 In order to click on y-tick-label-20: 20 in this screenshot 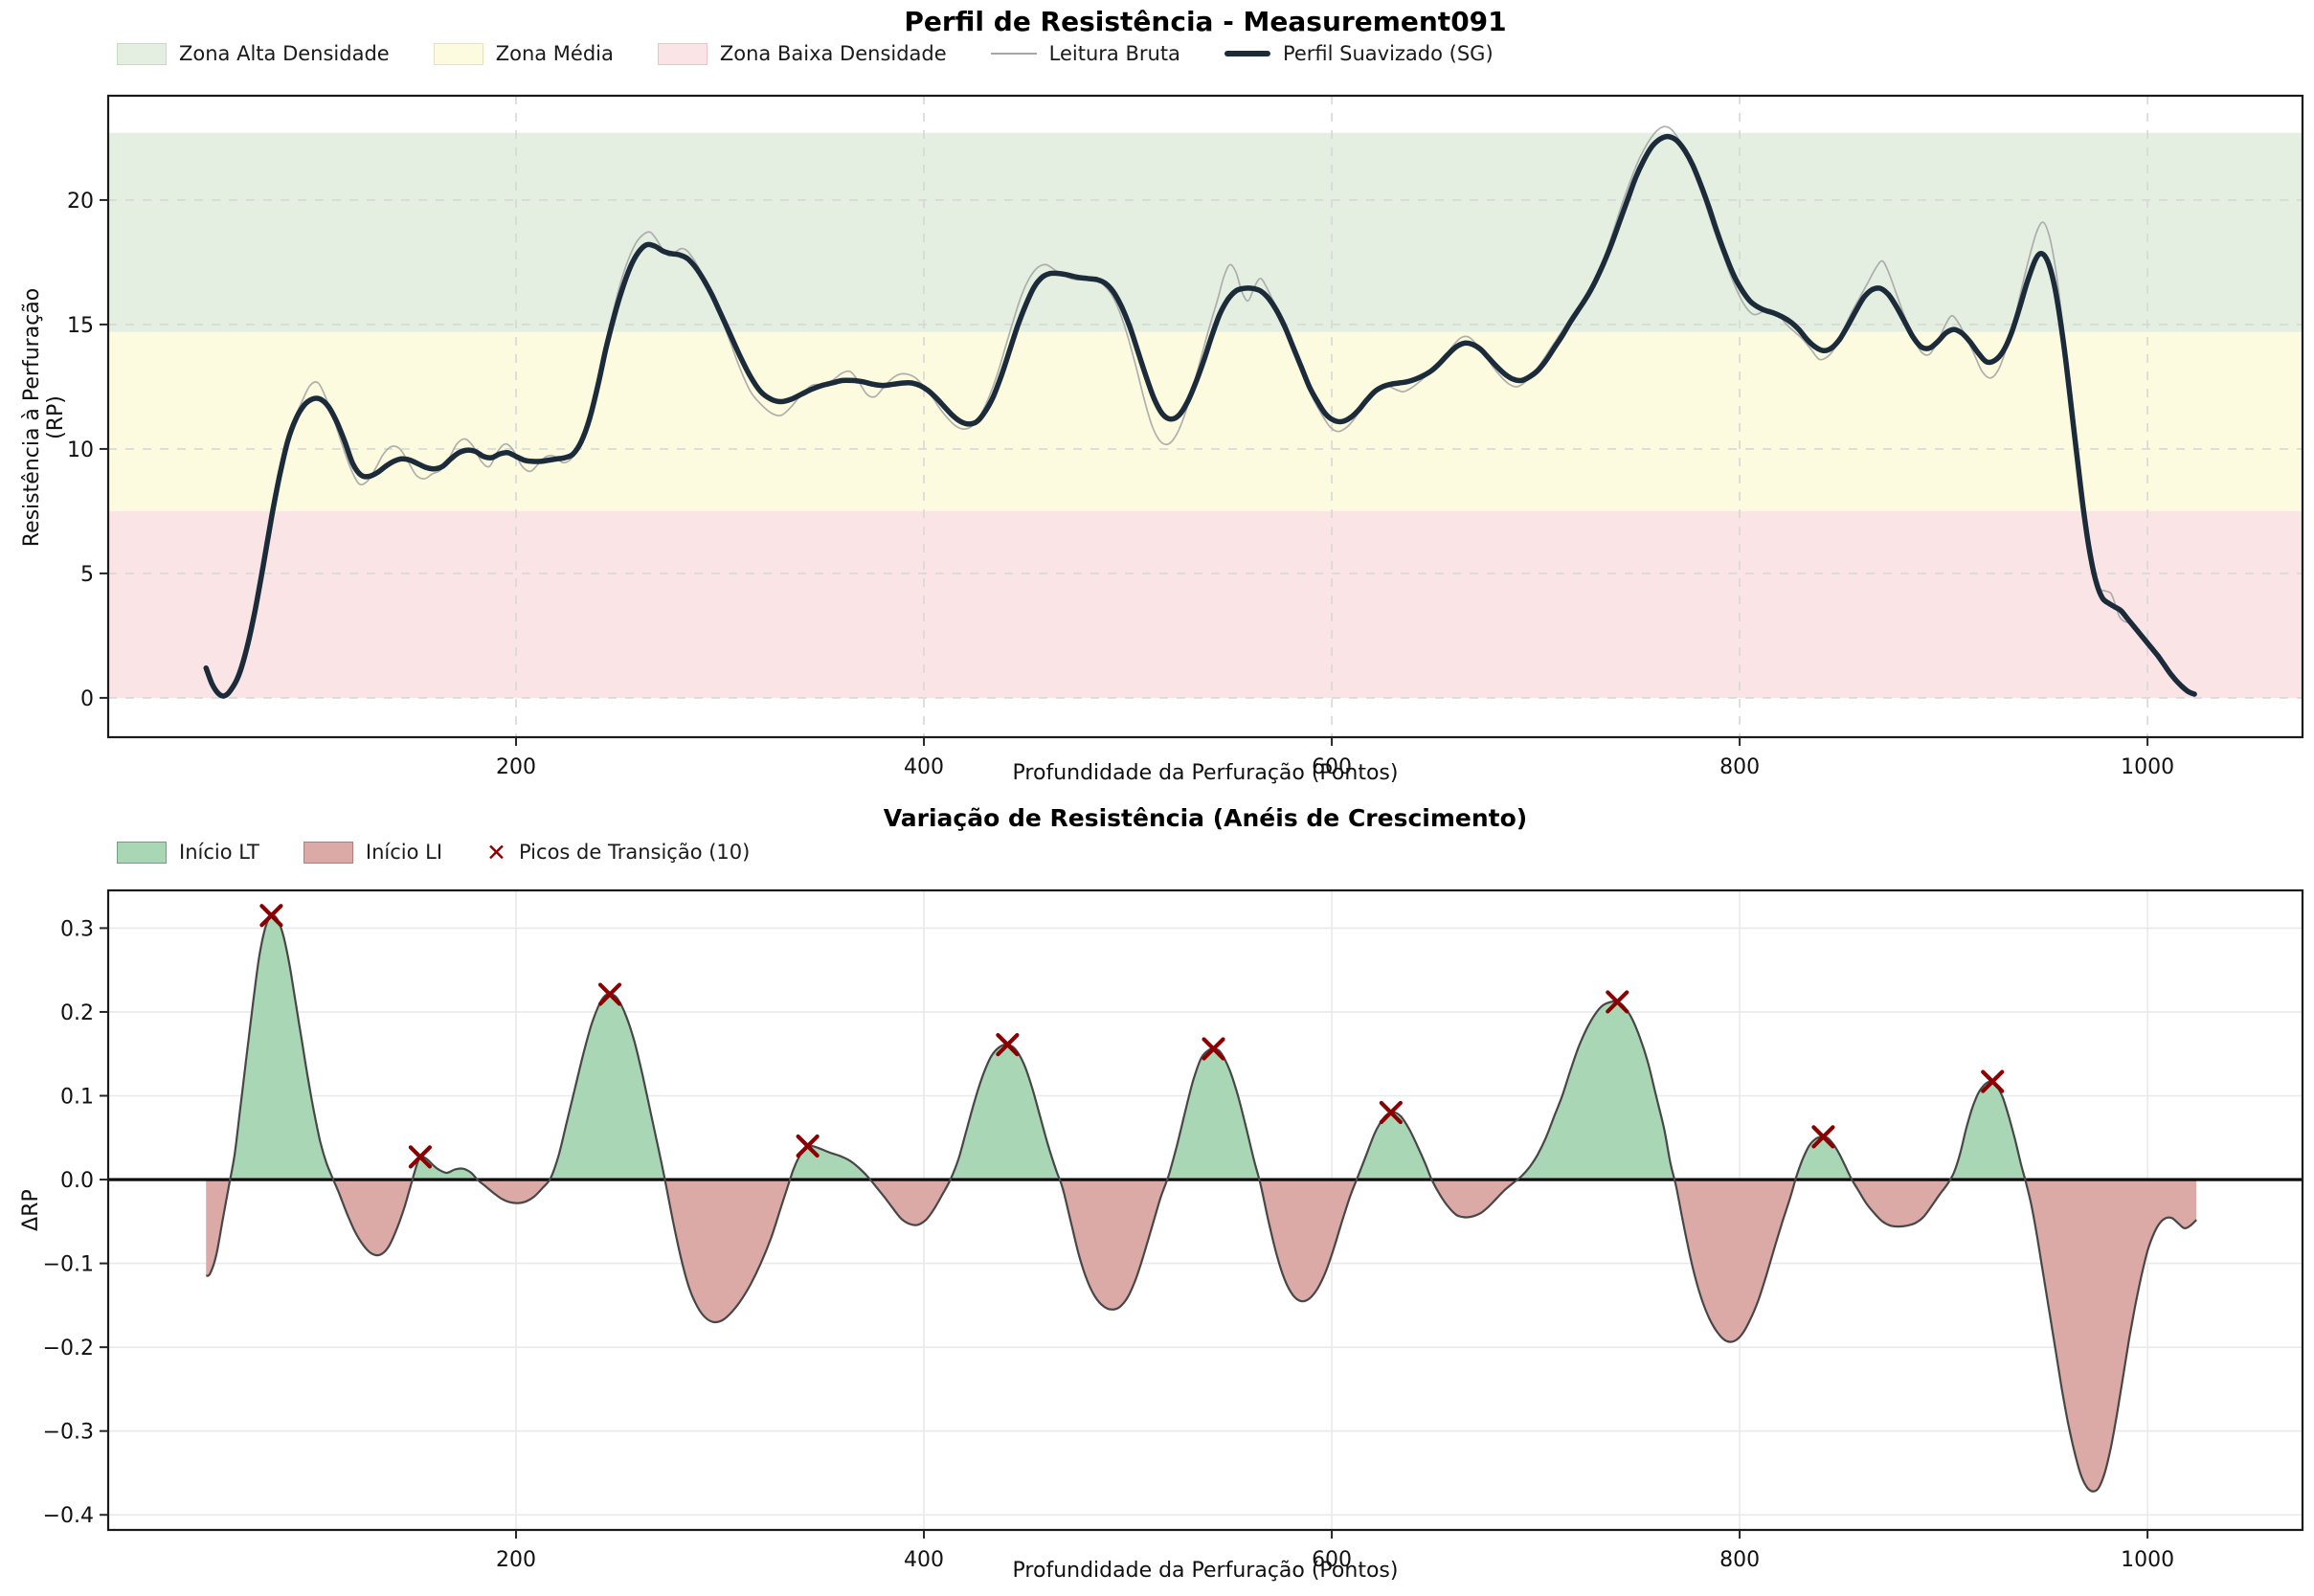, I will do `click(80, 202)`.